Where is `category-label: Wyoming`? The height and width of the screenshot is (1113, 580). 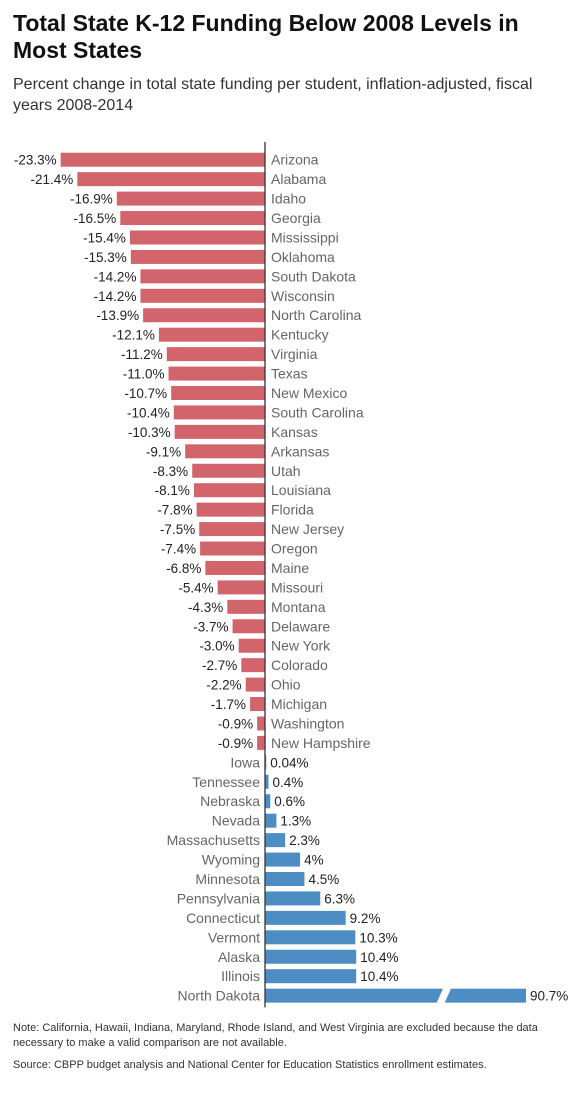
category-label: Wyoming is located at coordinates (231, 860).